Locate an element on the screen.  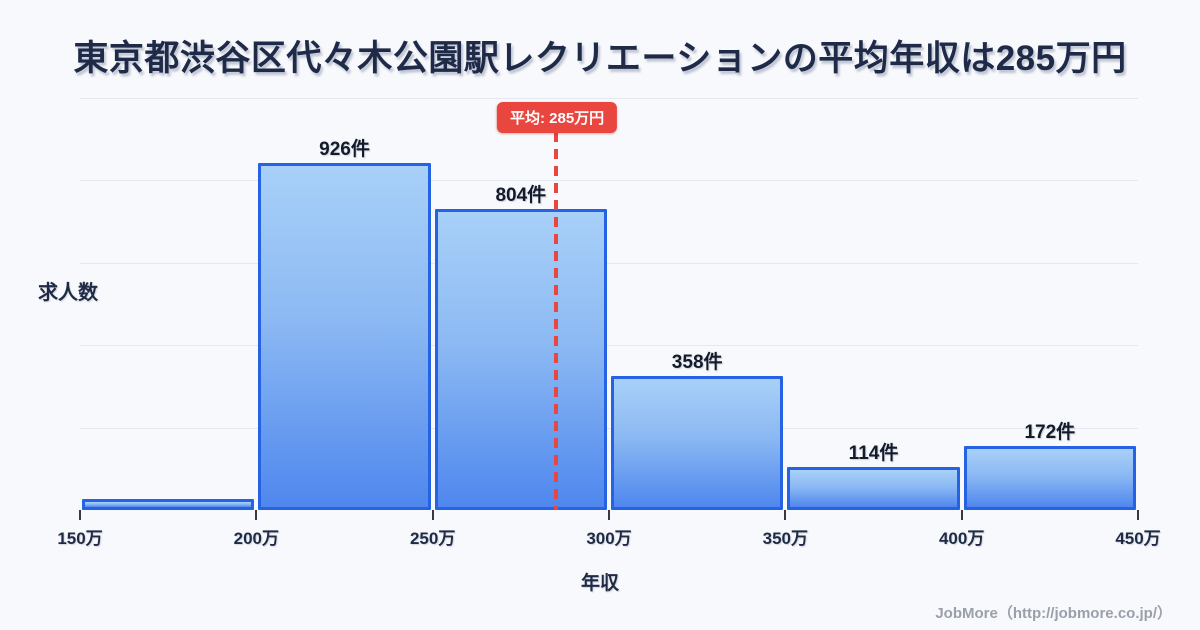
x-axis-tick-label: 450万 is located at coordinates (1138, 538).